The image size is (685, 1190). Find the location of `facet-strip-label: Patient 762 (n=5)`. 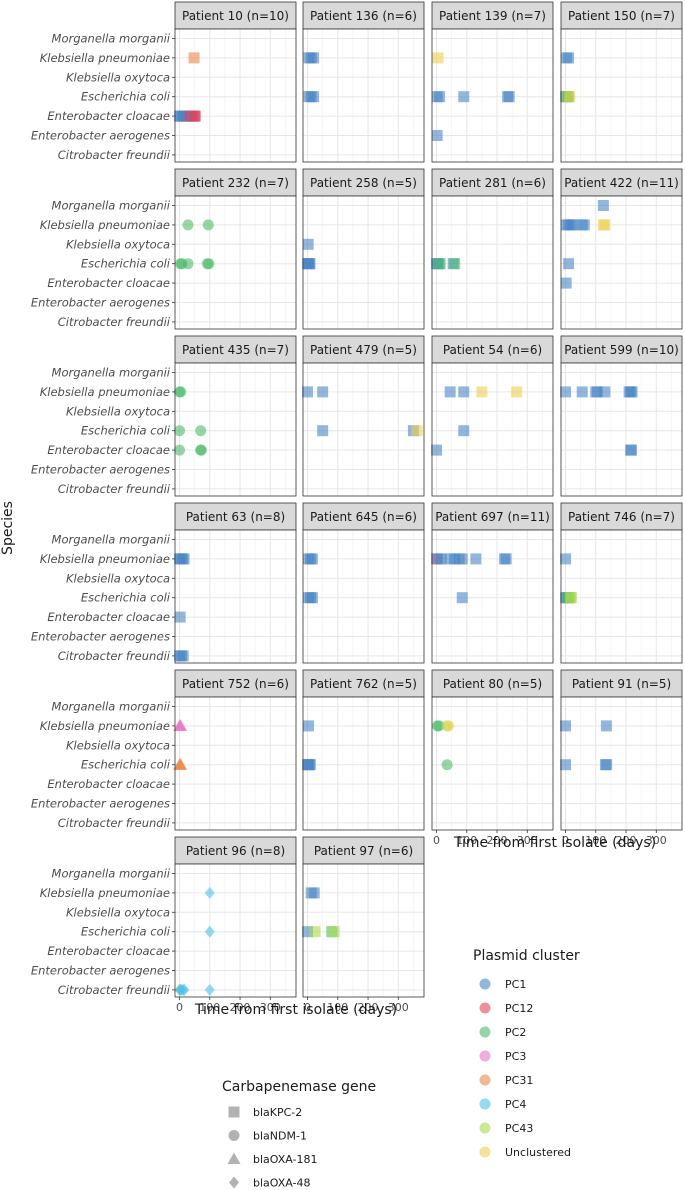

facet-strip-label: Patient 762 (n=5) is located at coordinates (363, 684).